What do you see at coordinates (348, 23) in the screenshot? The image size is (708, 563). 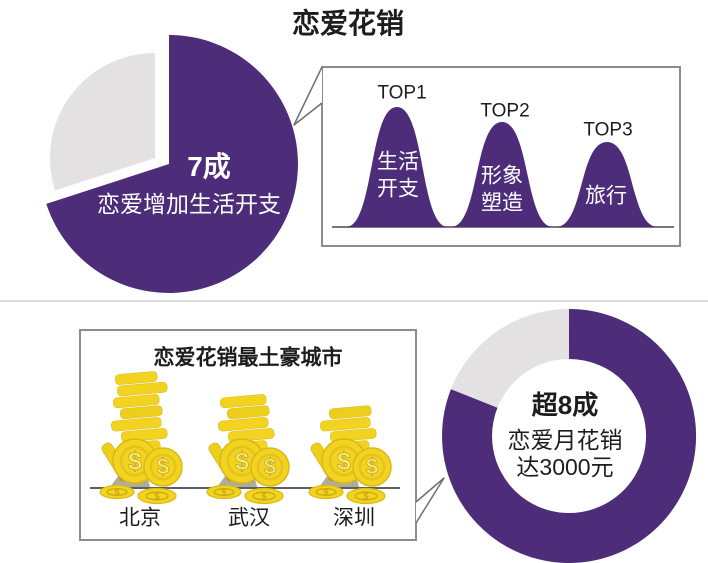 I see `page-title: 恋爱花销` at bounding box center [348, 23].